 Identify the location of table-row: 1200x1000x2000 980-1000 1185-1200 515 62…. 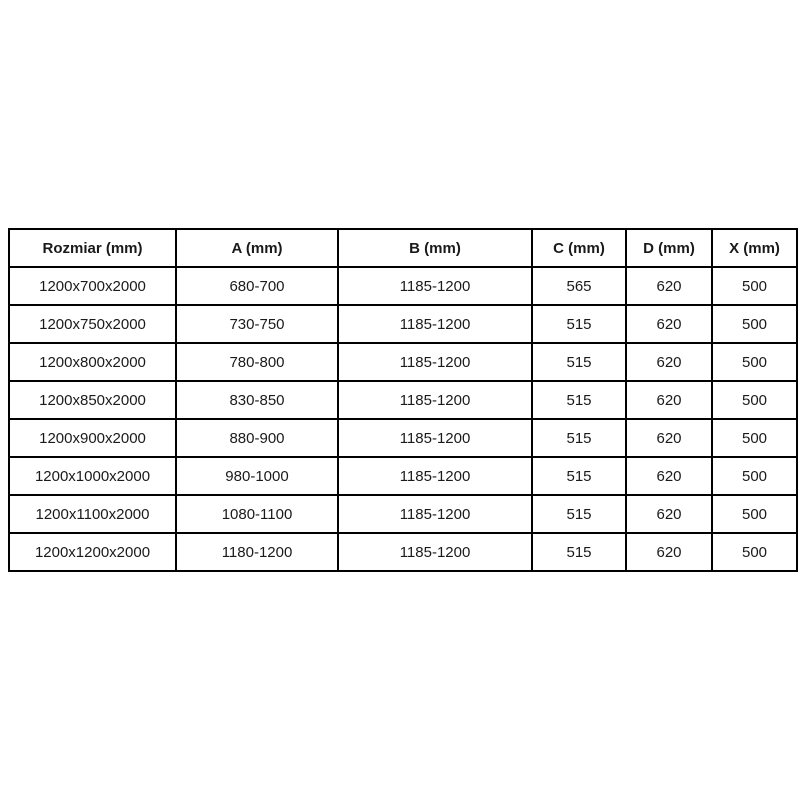
(403, 476).